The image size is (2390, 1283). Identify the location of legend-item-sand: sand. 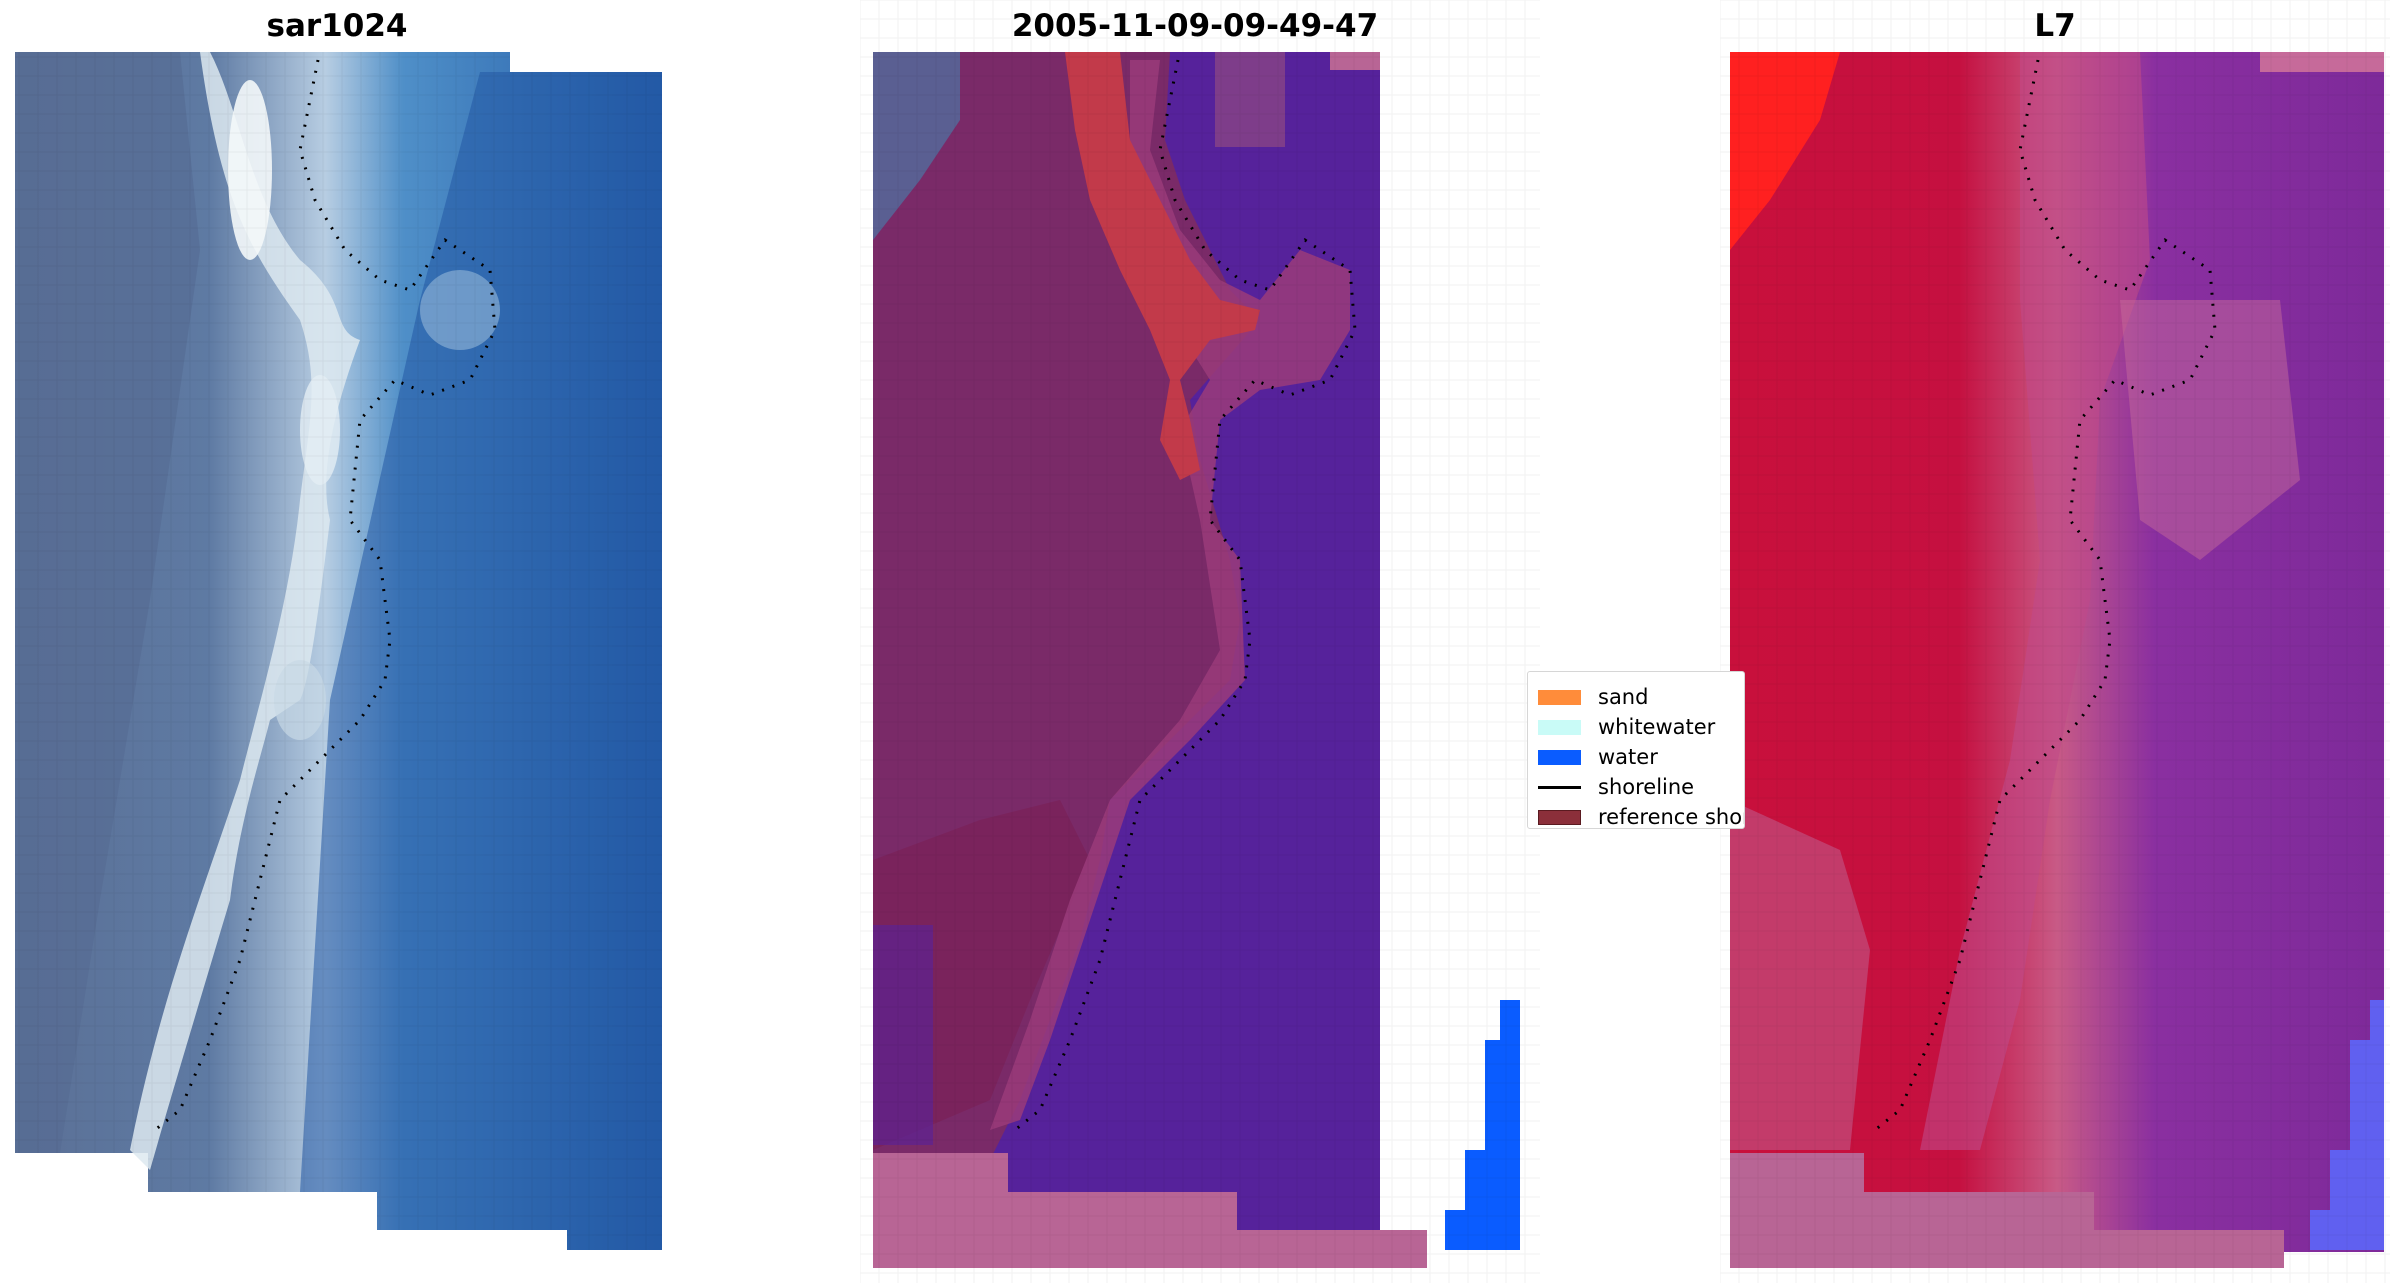
(1593, 697).